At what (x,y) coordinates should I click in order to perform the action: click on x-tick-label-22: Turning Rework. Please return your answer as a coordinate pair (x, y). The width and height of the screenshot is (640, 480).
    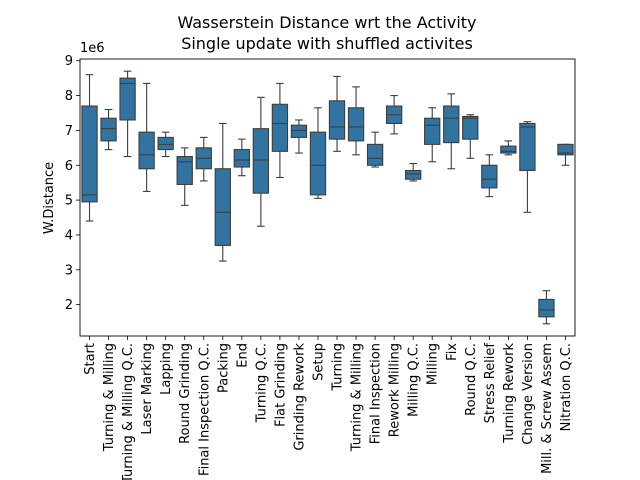
    Looking at the image, I should click on (509, 393).